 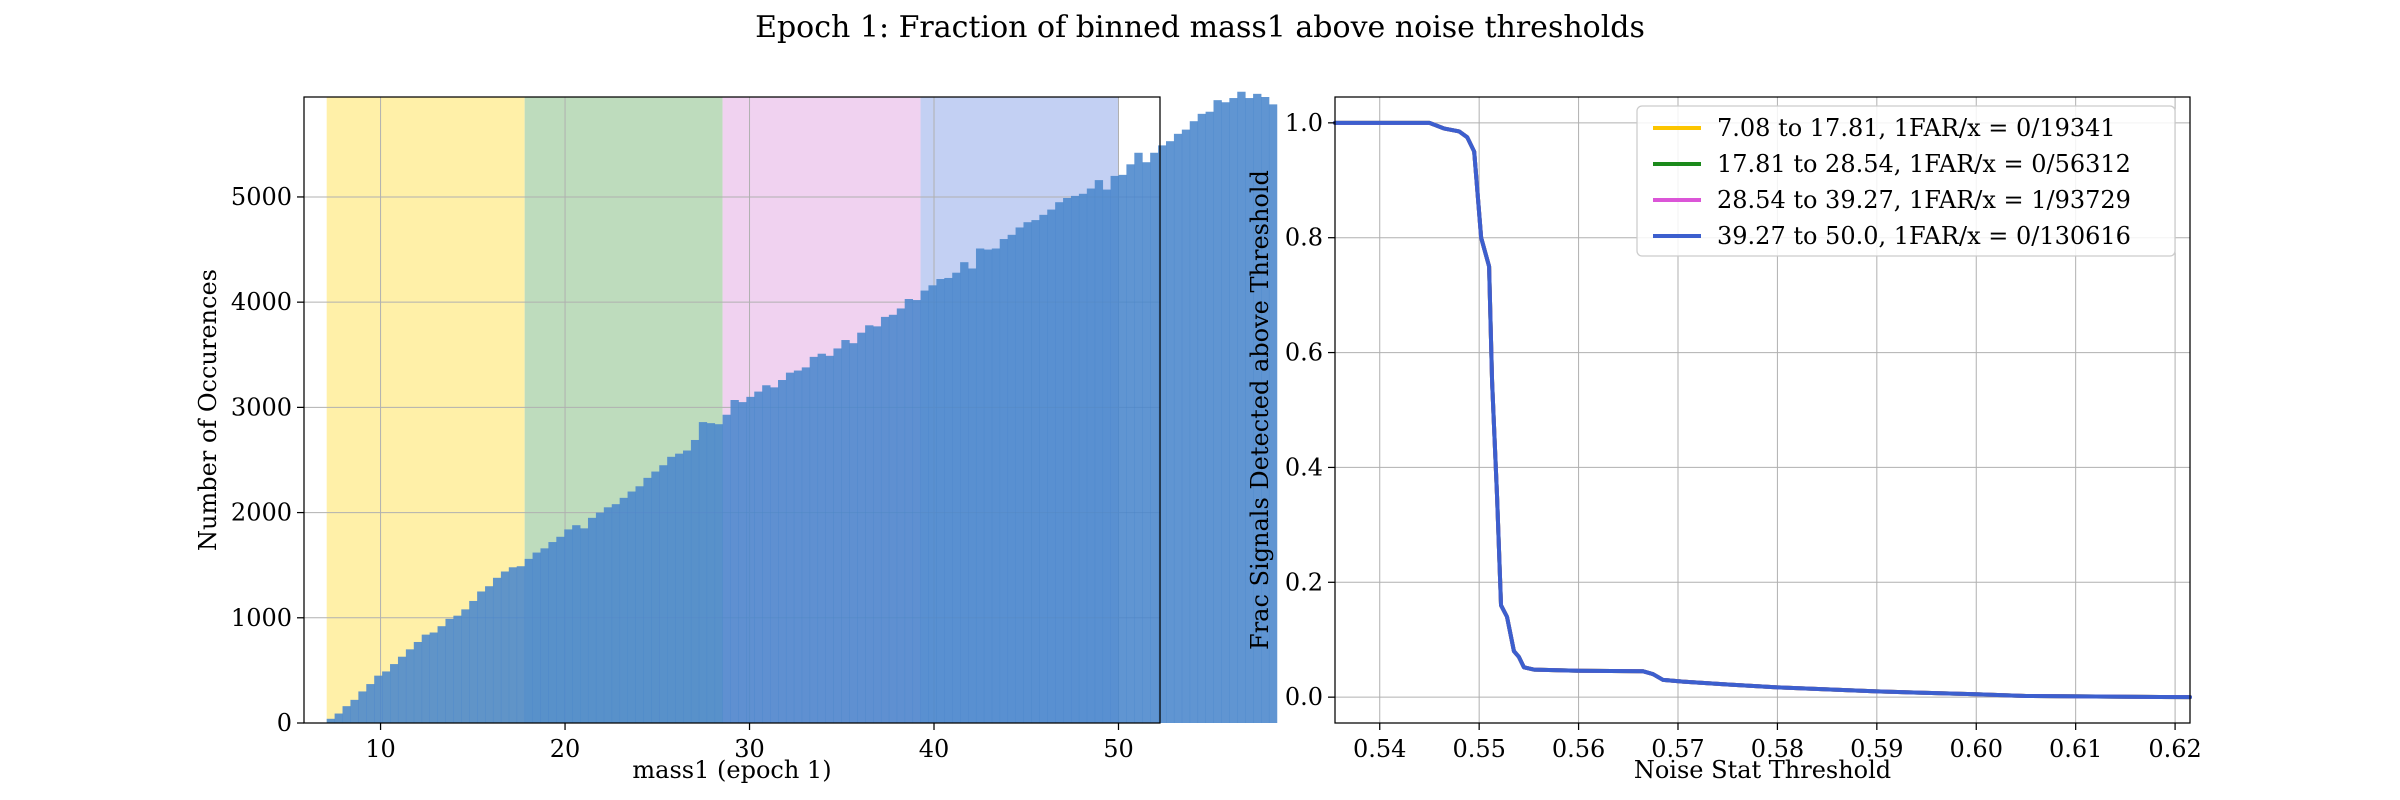 What do you see at coordinates (267, 460) in the screenshot?
I see `histogram-y-ticks: 0 1000 2000 3000 4000 5000` at bounding box center [267, 460].